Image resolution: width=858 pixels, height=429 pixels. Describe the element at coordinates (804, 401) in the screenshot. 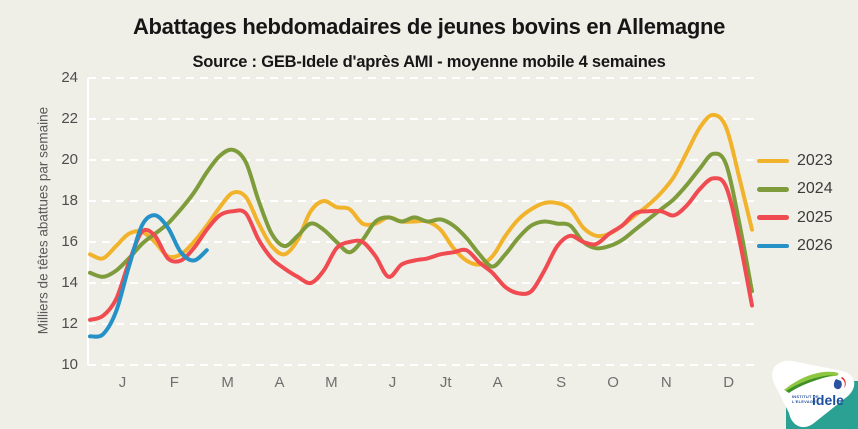

I see `logo-text-line2: L'ELEVAGE` at that location.